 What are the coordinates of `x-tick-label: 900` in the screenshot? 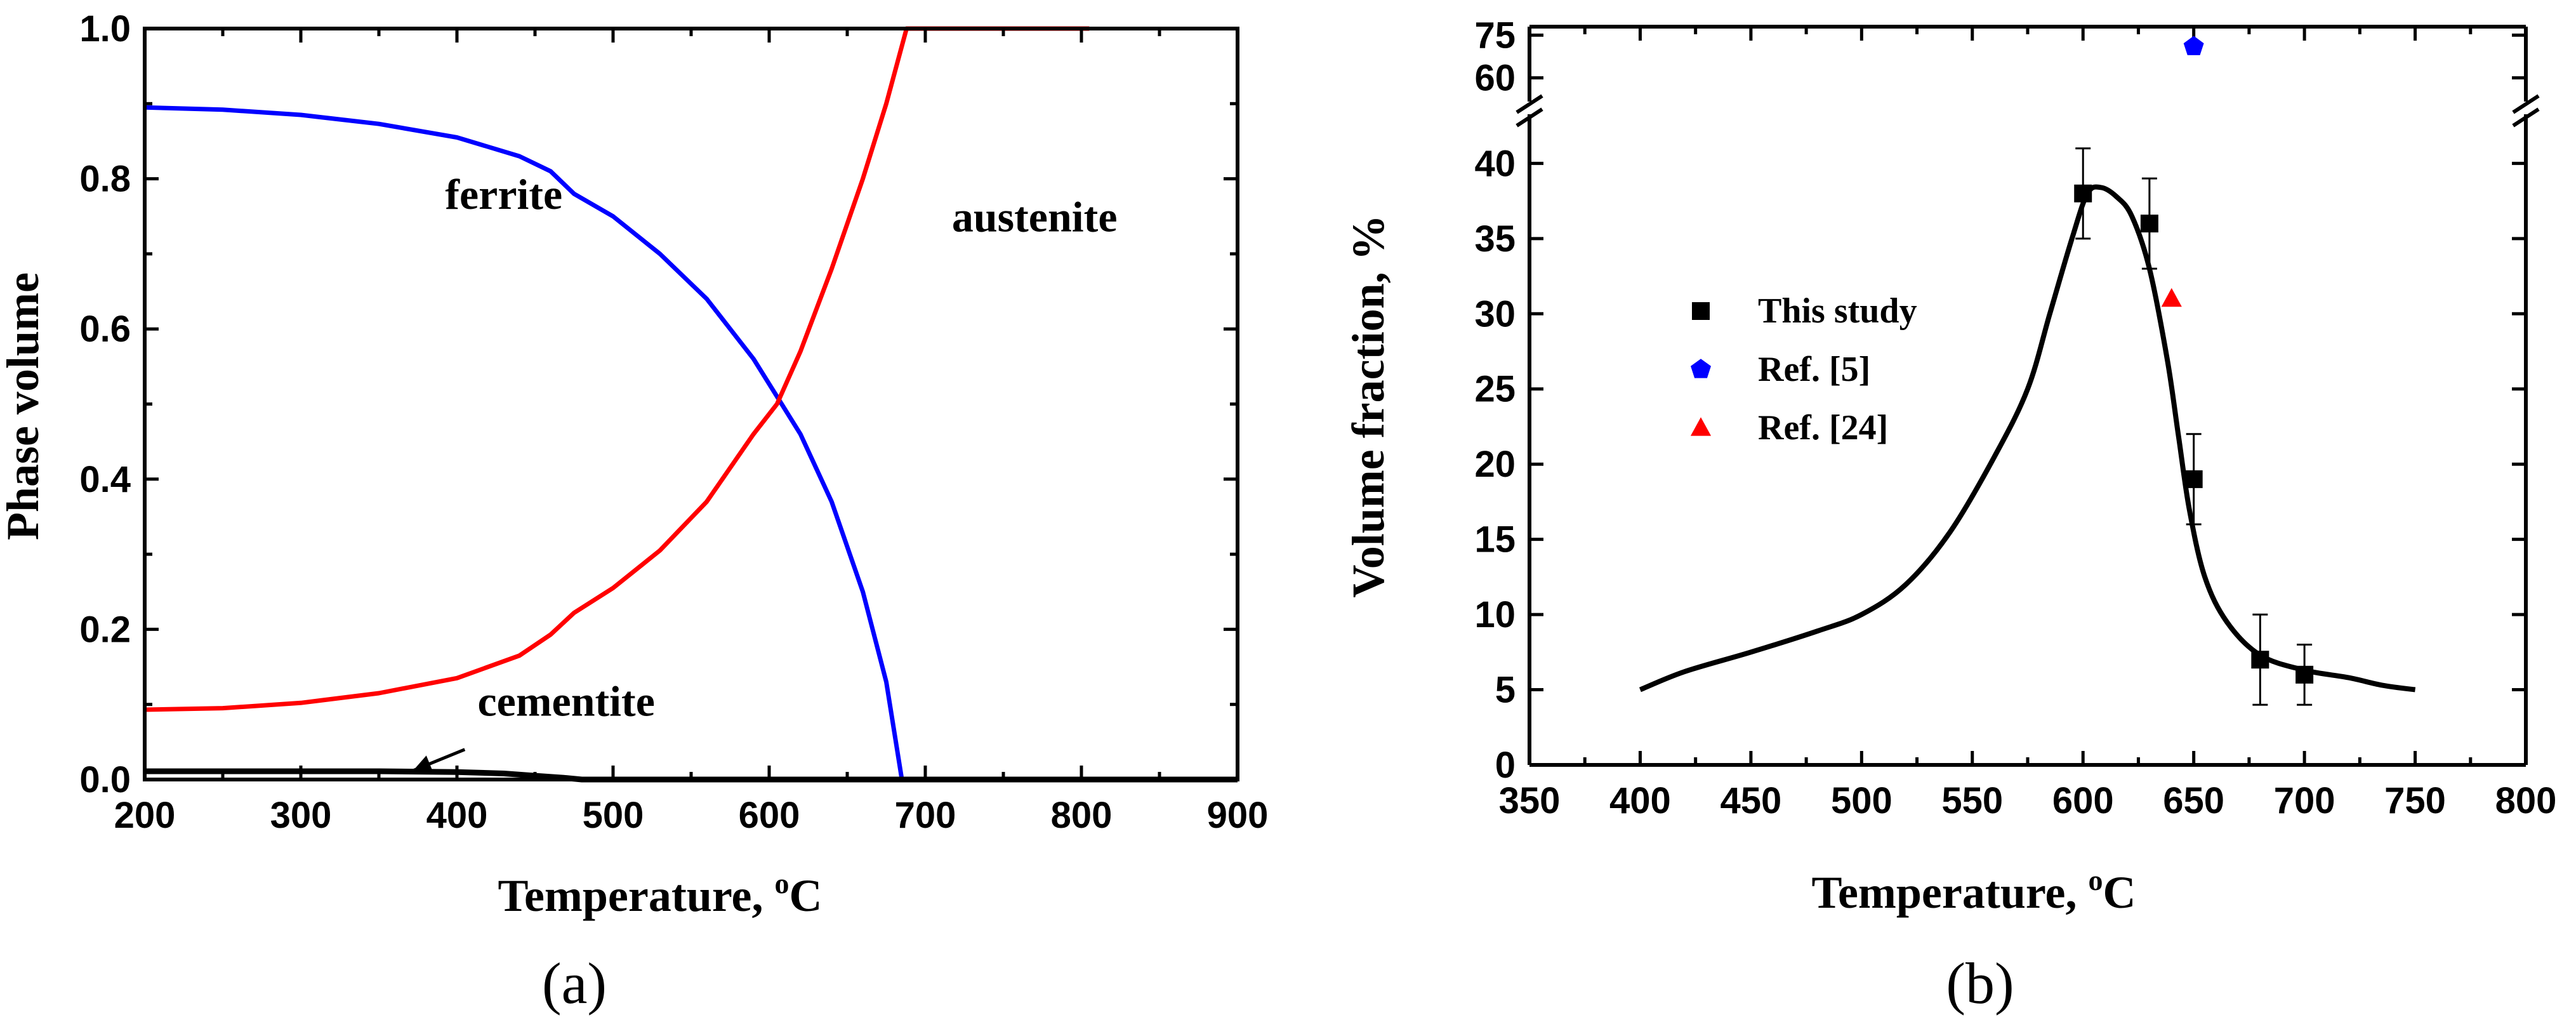 It's located at (1238, 816).